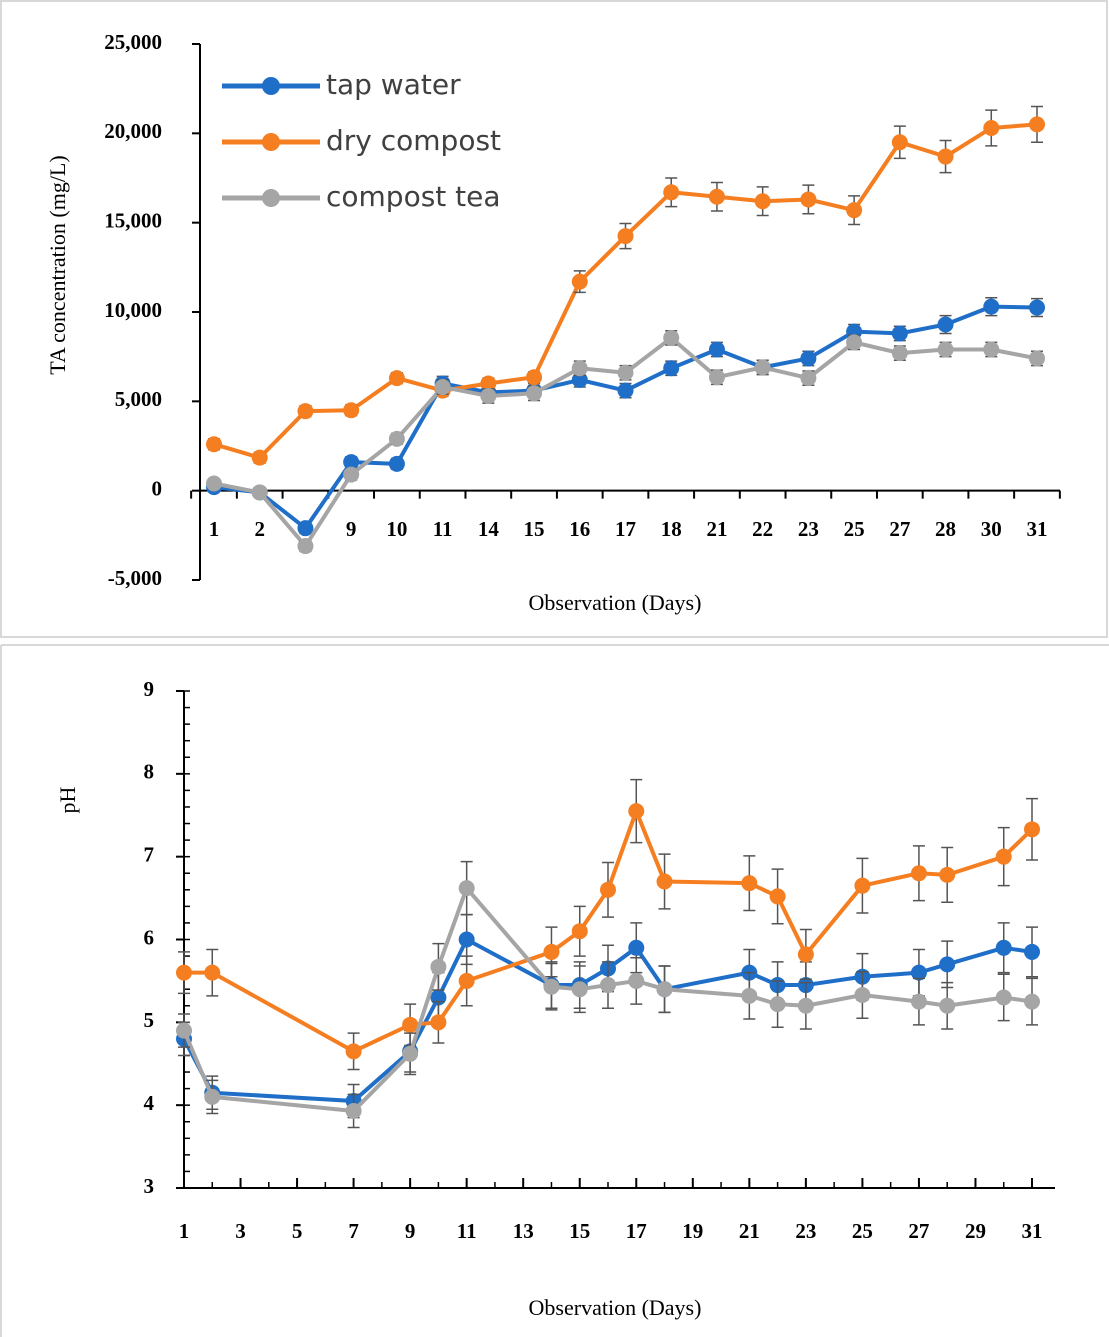 This screenshot has width=1109, height=1337. Describe the element at coordinates (149, 772) in the screenshot. I see `y-tick-label: 8` at that location.